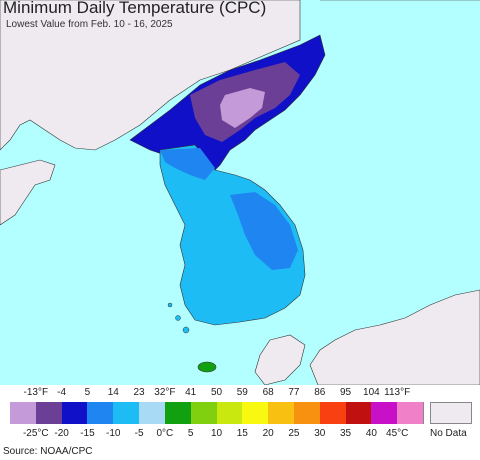 Image resolution: width=480 pixels, height=460 pixels. I want to click on legend-celsius-label: 0°C, so click(165, 433).